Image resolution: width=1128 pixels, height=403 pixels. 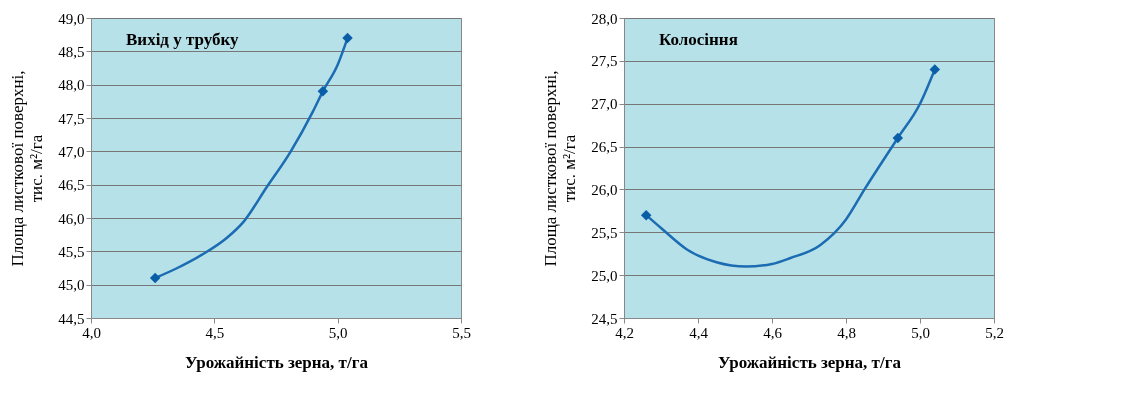 I want to click on y-tick-label: 47,5, so click(x=71, y=118).